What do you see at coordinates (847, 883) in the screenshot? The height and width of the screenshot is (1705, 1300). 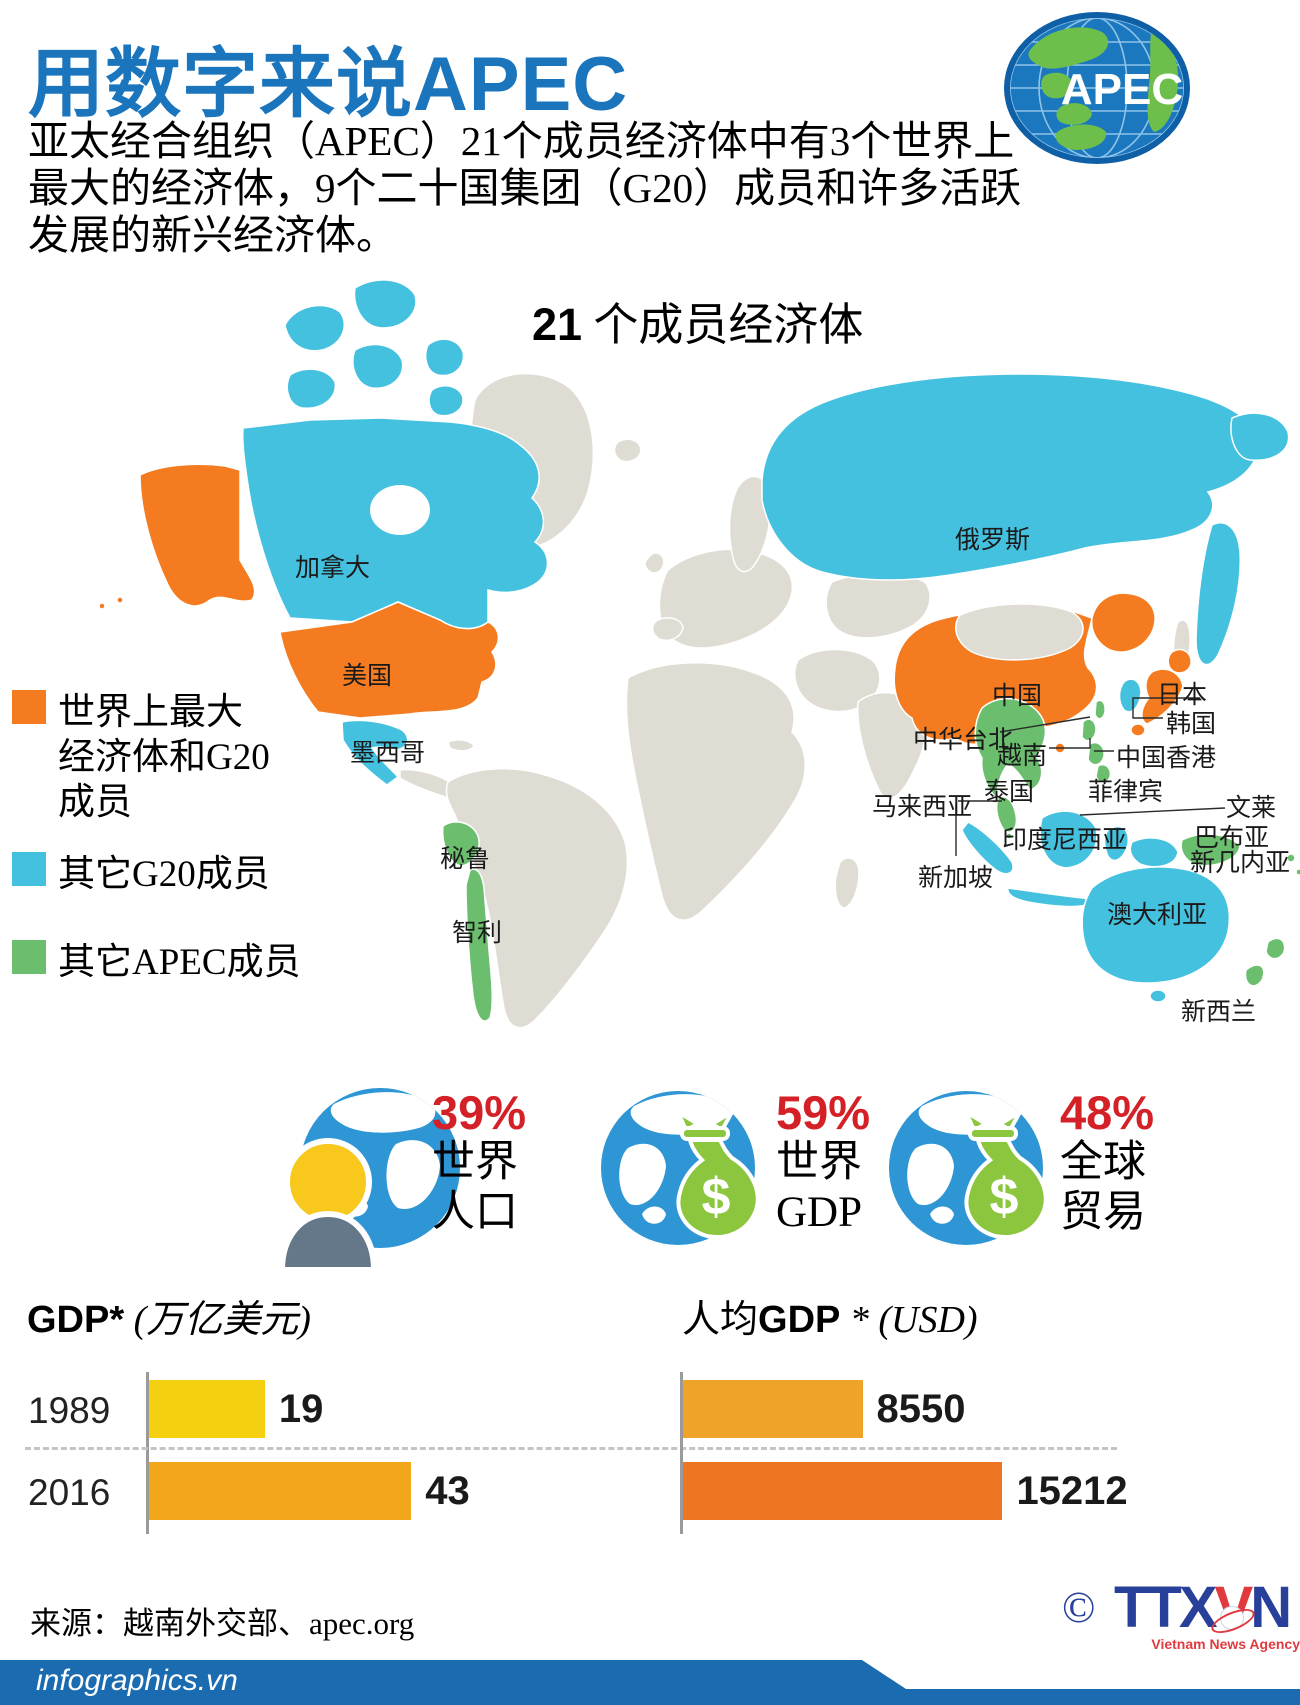 I see `region-madagascar` at bounding box center [847, 883].